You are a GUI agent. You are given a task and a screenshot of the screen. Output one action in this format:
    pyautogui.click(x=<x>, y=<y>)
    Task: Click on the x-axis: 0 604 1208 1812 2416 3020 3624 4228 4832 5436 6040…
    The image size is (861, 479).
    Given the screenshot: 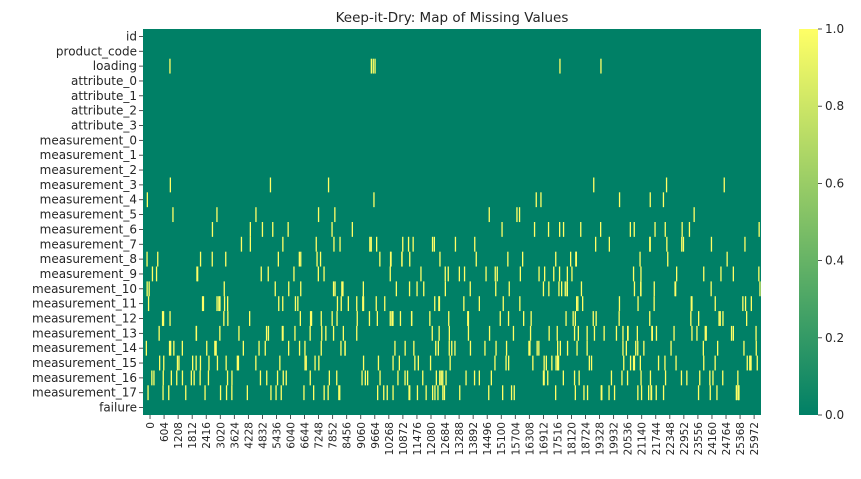 What is the action you would take?
    pyautogui.click(x=453, y=435)
    